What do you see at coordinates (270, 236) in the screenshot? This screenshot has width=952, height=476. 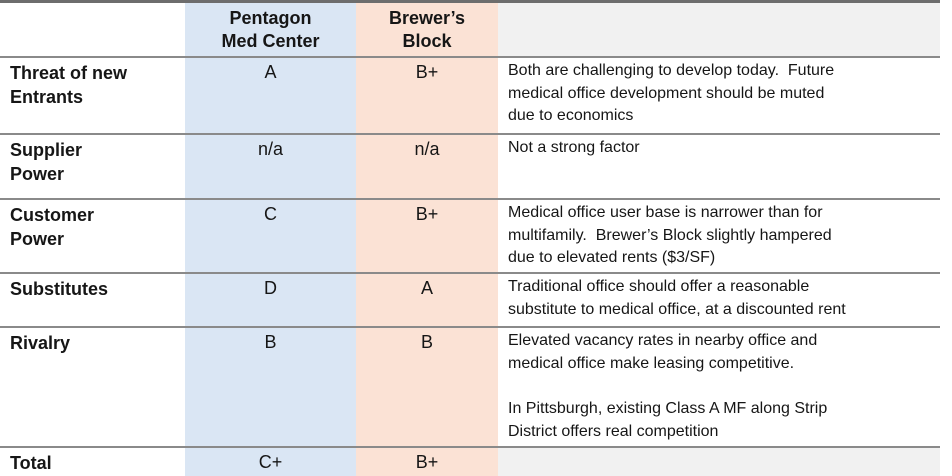 I see `pentagon-grade-cell: C` at bounding box center [270, 236].